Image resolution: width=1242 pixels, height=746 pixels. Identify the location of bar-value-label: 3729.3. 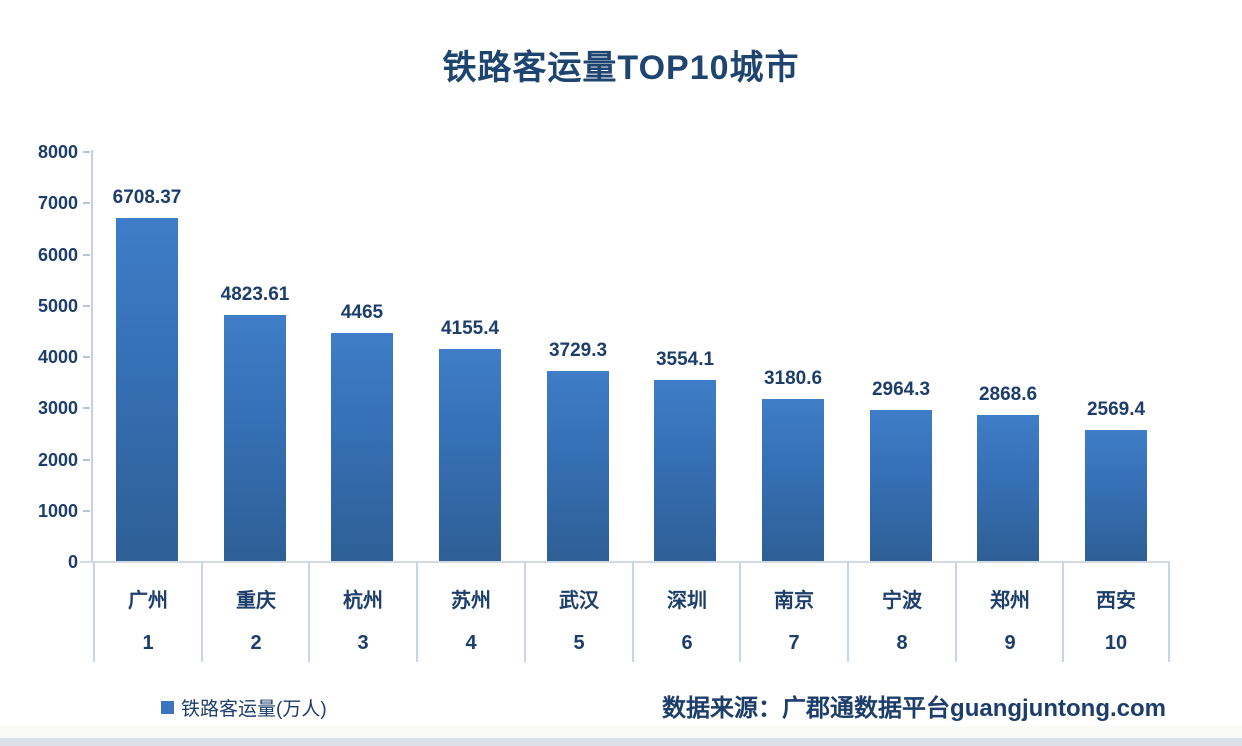
(578, 350).